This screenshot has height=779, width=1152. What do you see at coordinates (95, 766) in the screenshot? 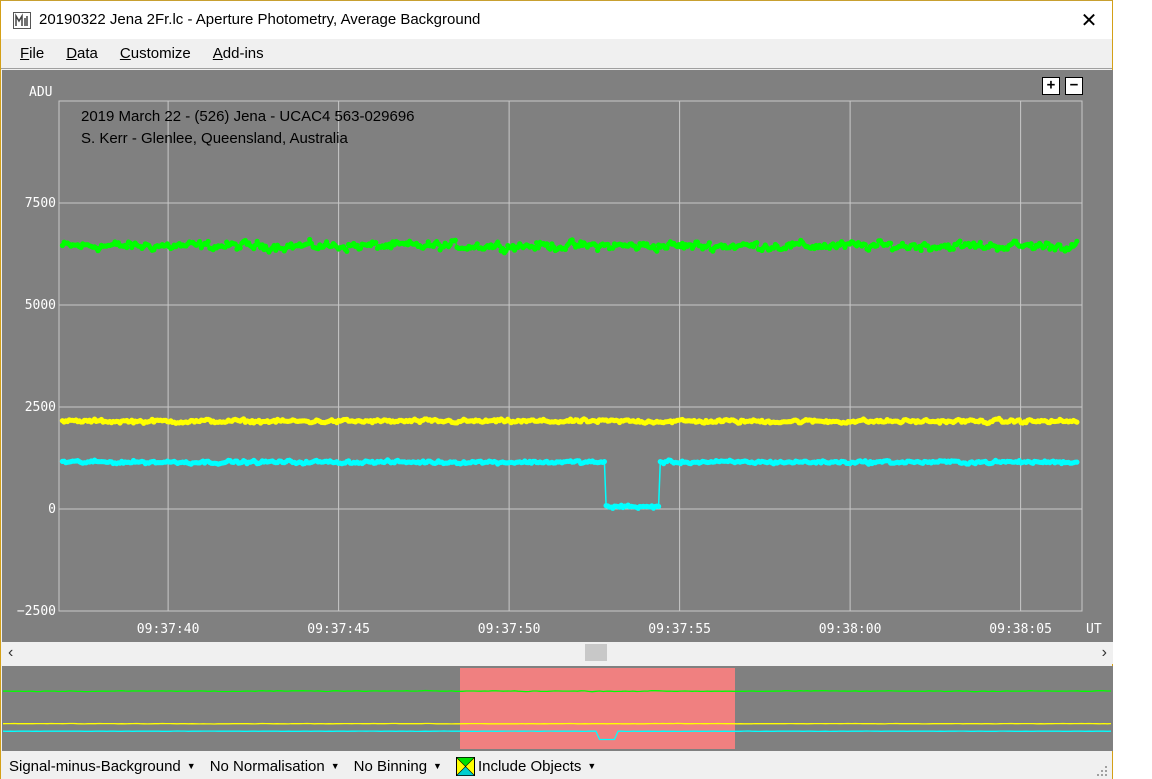
I see `mode-label: Signal-minus-Background` at bounding box center [95, 766].